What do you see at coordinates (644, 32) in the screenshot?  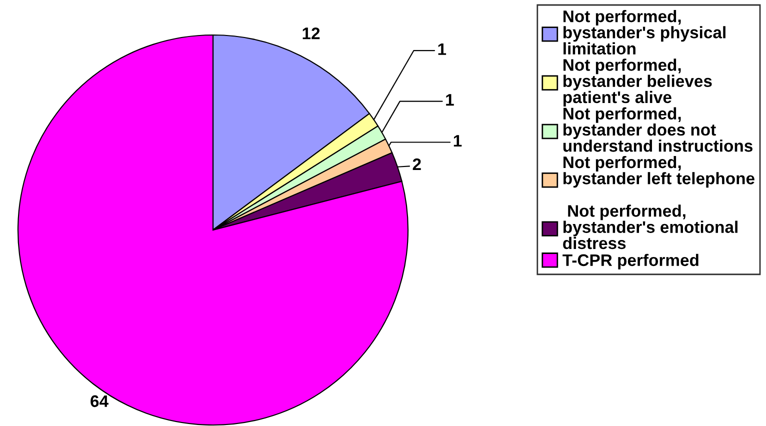 I see `legend-label: Not performed, bystander's physical limitation` at bounding box center [644, 32].